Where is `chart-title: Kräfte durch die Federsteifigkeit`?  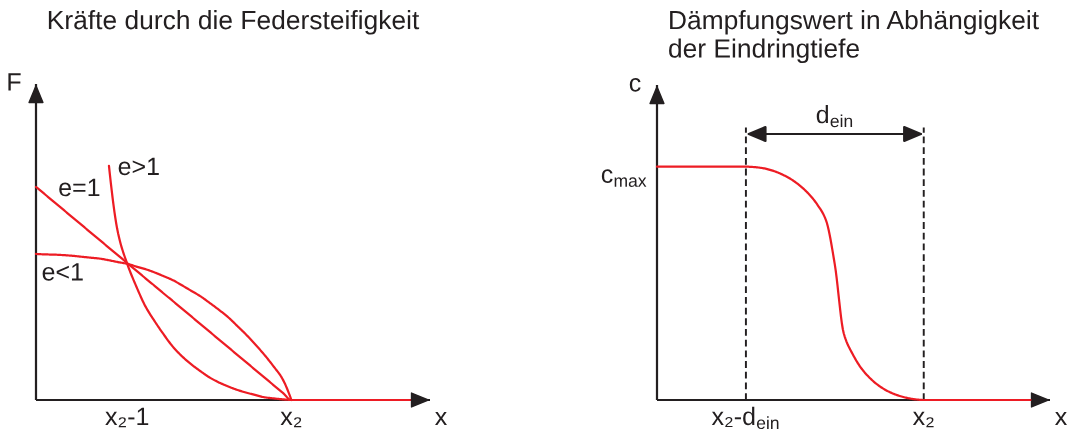
chart-title: Kräfte durch die Federsteifigkeit is located at coordinates (234, 22).